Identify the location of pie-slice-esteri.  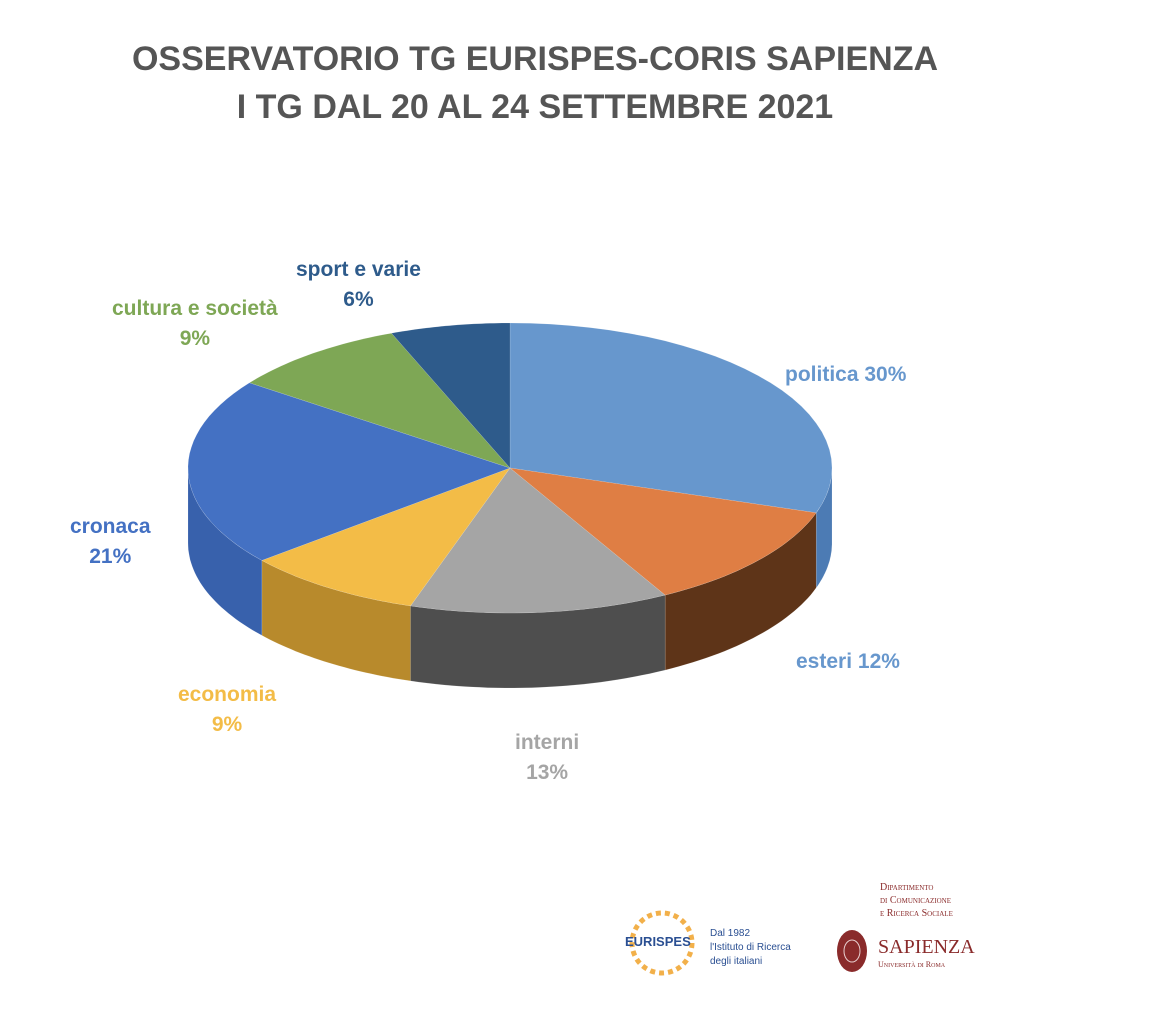
(663, 531).